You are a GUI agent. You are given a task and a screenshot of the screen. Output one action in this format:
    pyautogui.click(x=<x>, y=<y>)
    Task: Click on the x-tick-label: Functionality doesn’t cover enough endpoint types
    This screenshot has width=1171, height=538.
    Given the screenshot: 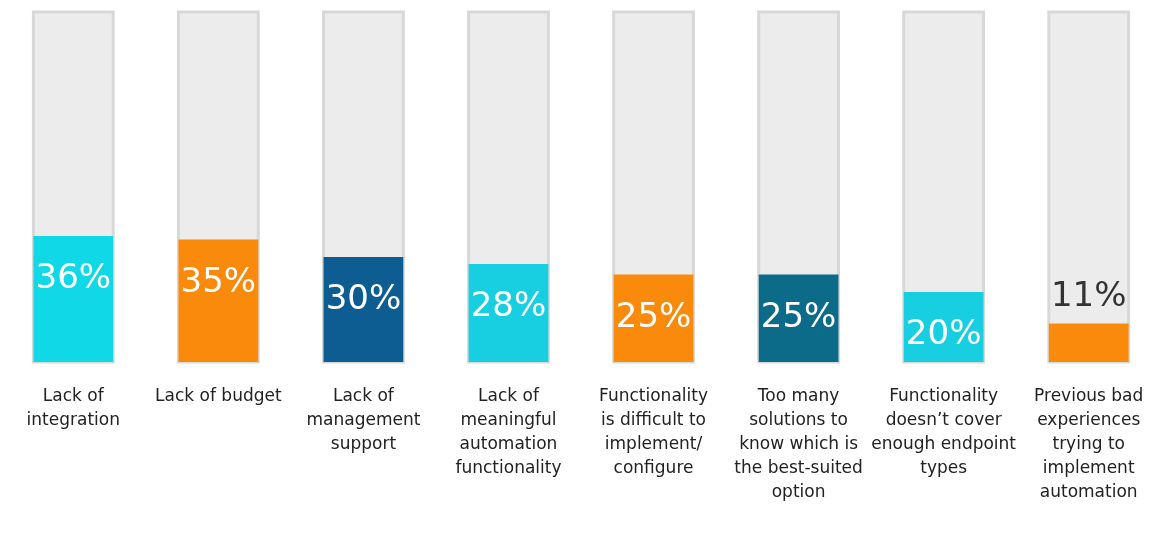 What is the action you would take?
    pyautogui.click(x=944, y=430)
    